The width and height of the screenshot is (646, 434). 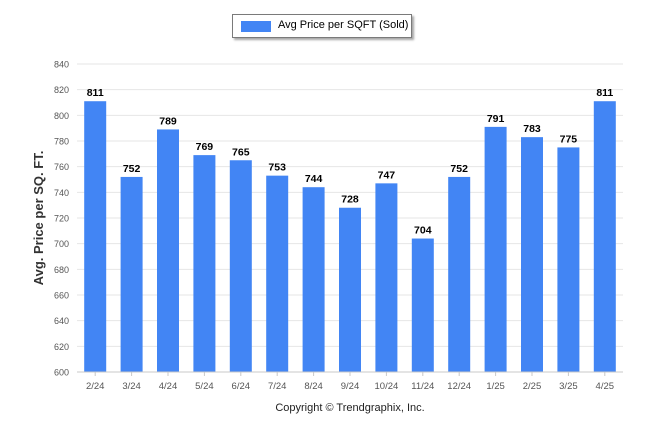 I want to click on x-tick-label: 4/24, so click(x=168, y=386).